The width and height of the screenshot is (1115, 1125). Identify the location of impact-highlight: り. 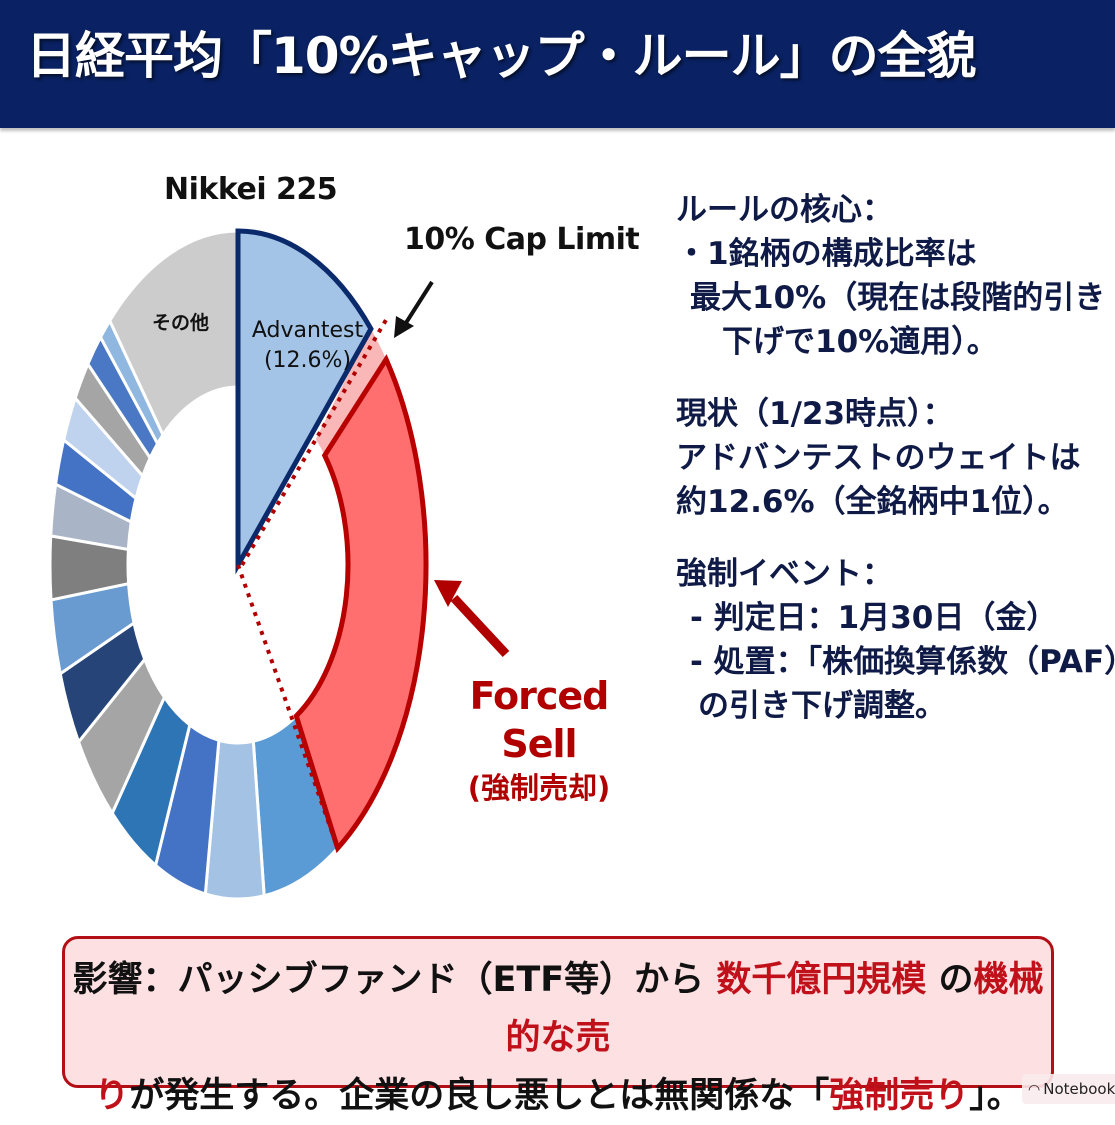
(112, 1096).